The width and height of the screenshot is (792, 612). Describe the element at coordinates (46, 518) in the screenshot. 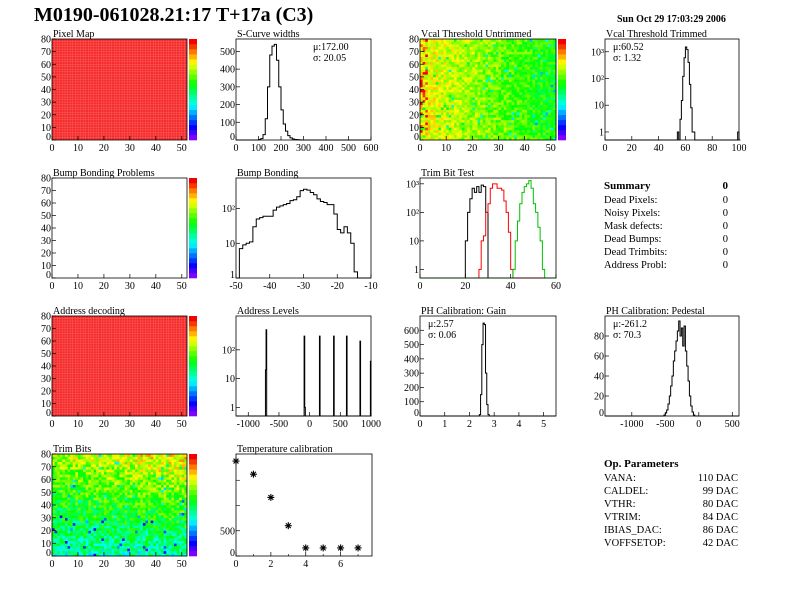

I see `y-tick-label: 30` at that location.